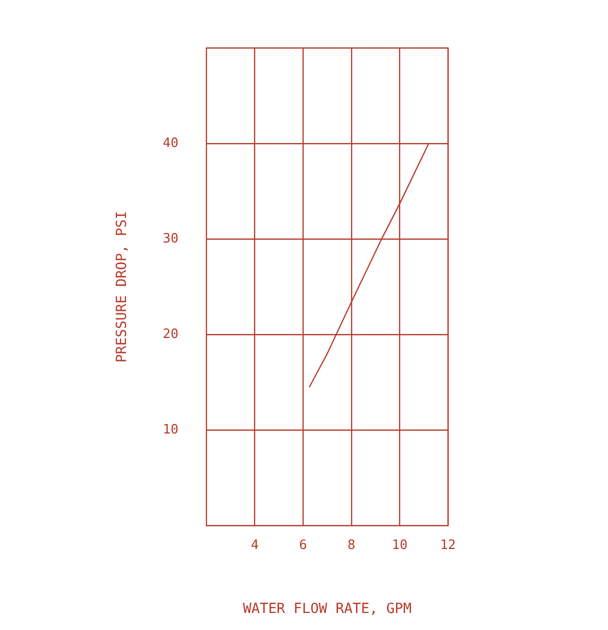 Image resolution: width=608 pixels, height=630 pixels. I want to click on x-tick-label: 12, so click(448, 545).